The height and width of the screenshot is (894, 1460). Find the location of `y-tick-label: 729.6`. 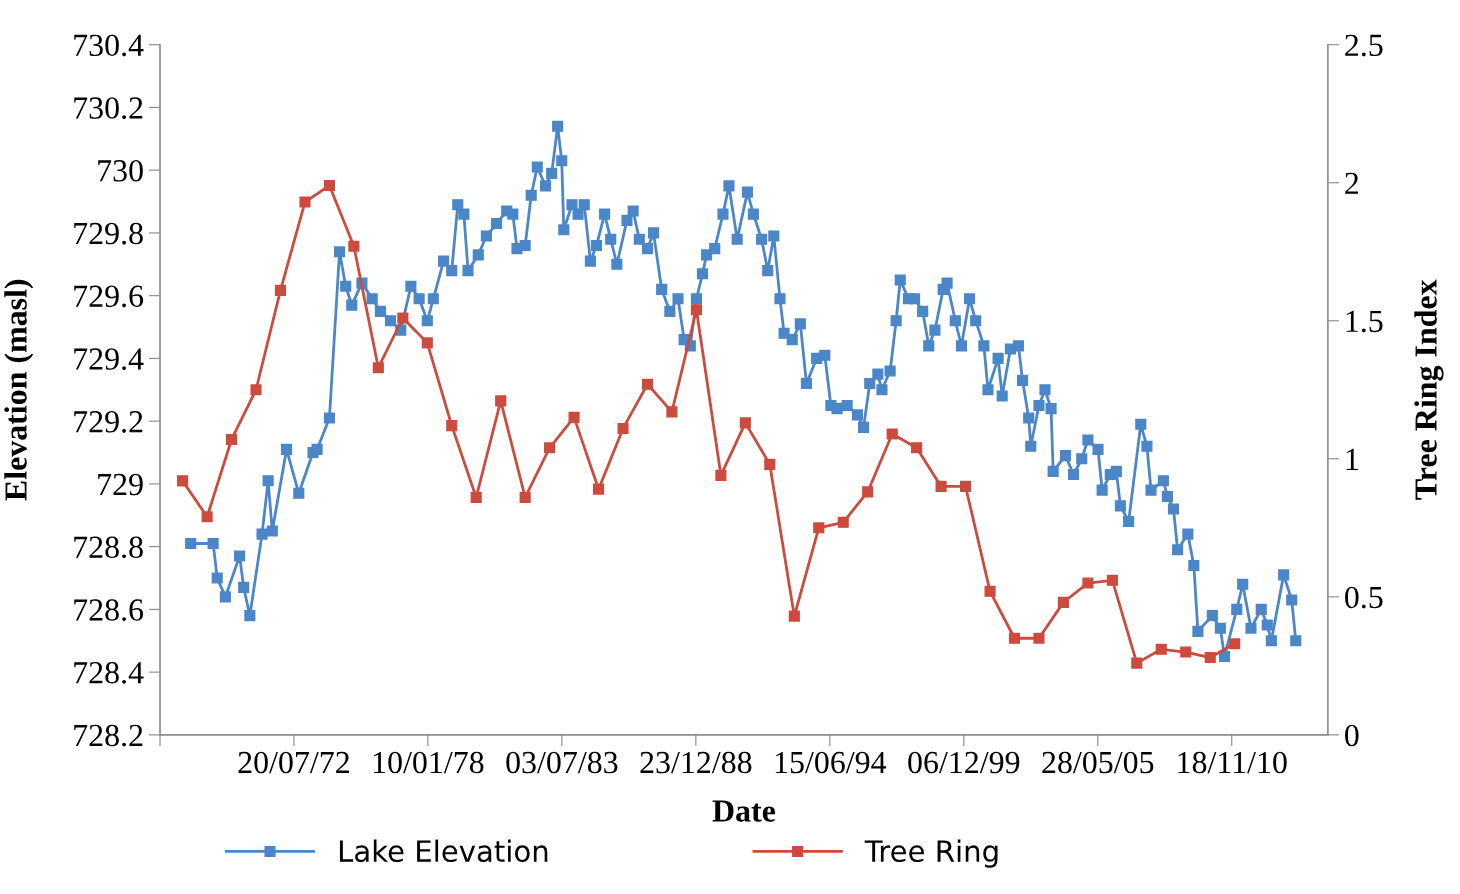

y-tick-label: 729.6 is located at coordinates (109, 296).